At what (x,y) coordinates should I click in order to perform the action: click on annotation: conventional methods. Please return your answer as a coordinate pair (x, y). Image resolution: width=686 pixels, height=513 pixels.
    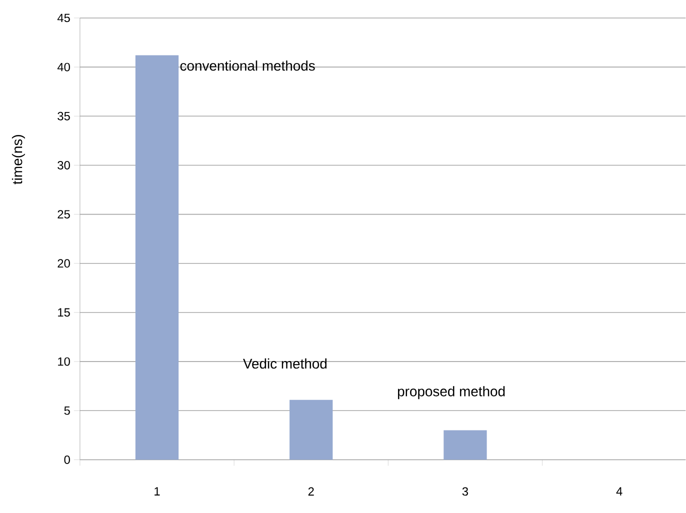
    Looking at the image, I should click on (247, 65).